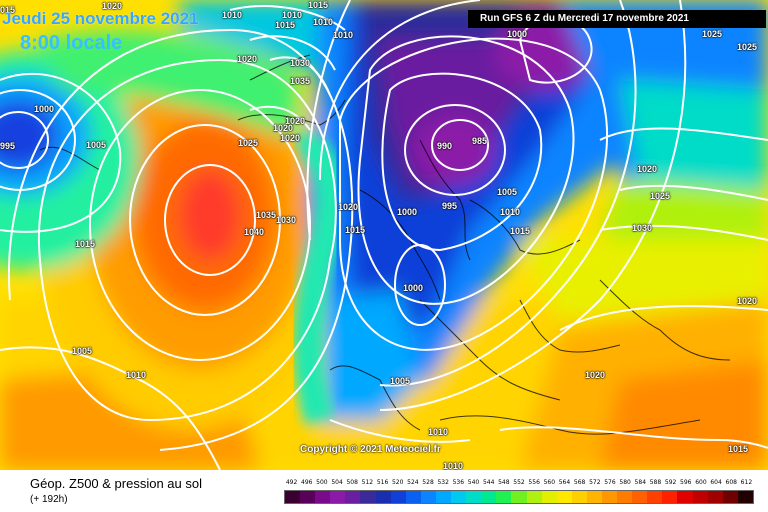 This screenshot has width=768, height=512. Describe the element at coordinates (701, 482) in the screenshot. I see `scale-label: 600` at that location.